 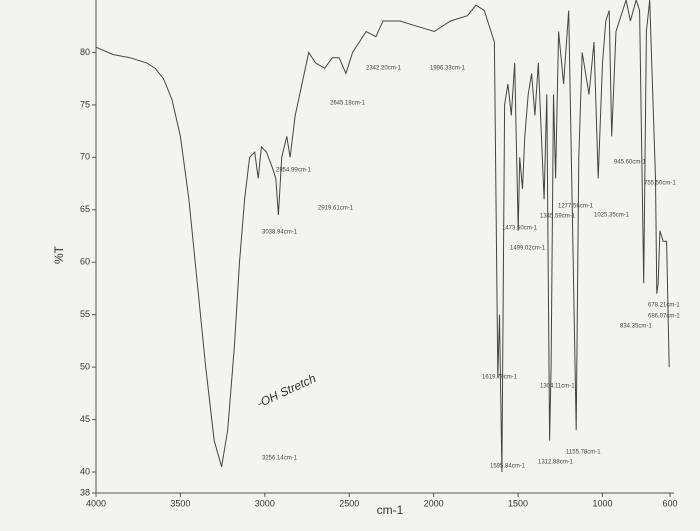 What do you see at coordinates (664, 306) in the screenshot?
I see `peak-label: 678.21cm-1` at bounding box center [664, 306].